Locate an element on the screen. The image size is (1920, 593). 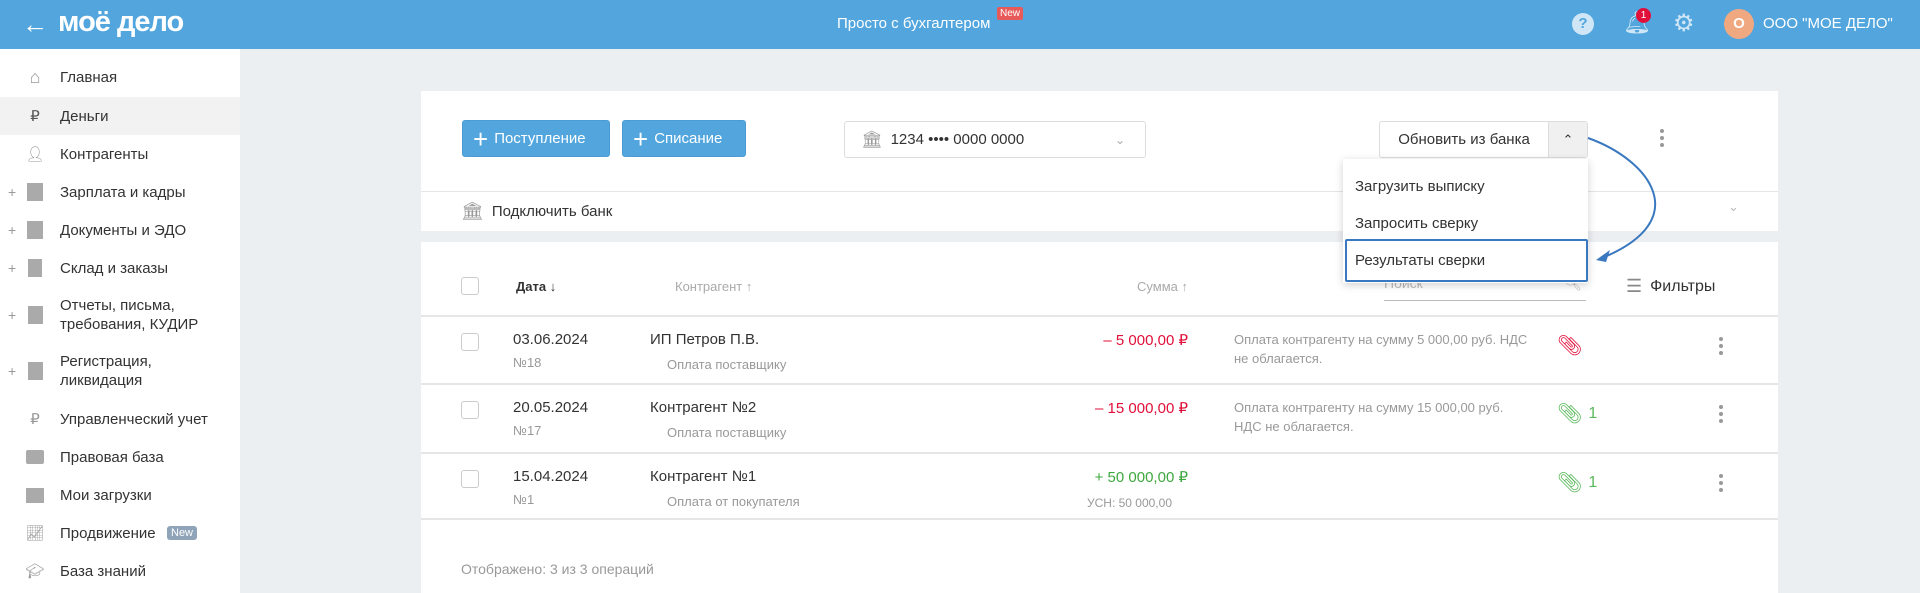
briefcase-icon is located at coordinates (35, 457).